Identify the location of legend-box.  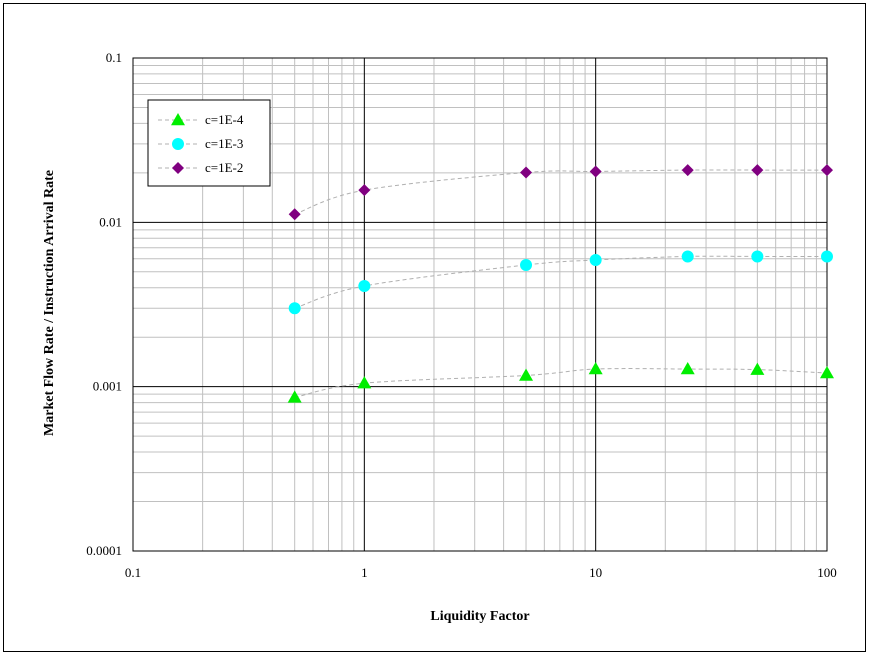
(209, 143).